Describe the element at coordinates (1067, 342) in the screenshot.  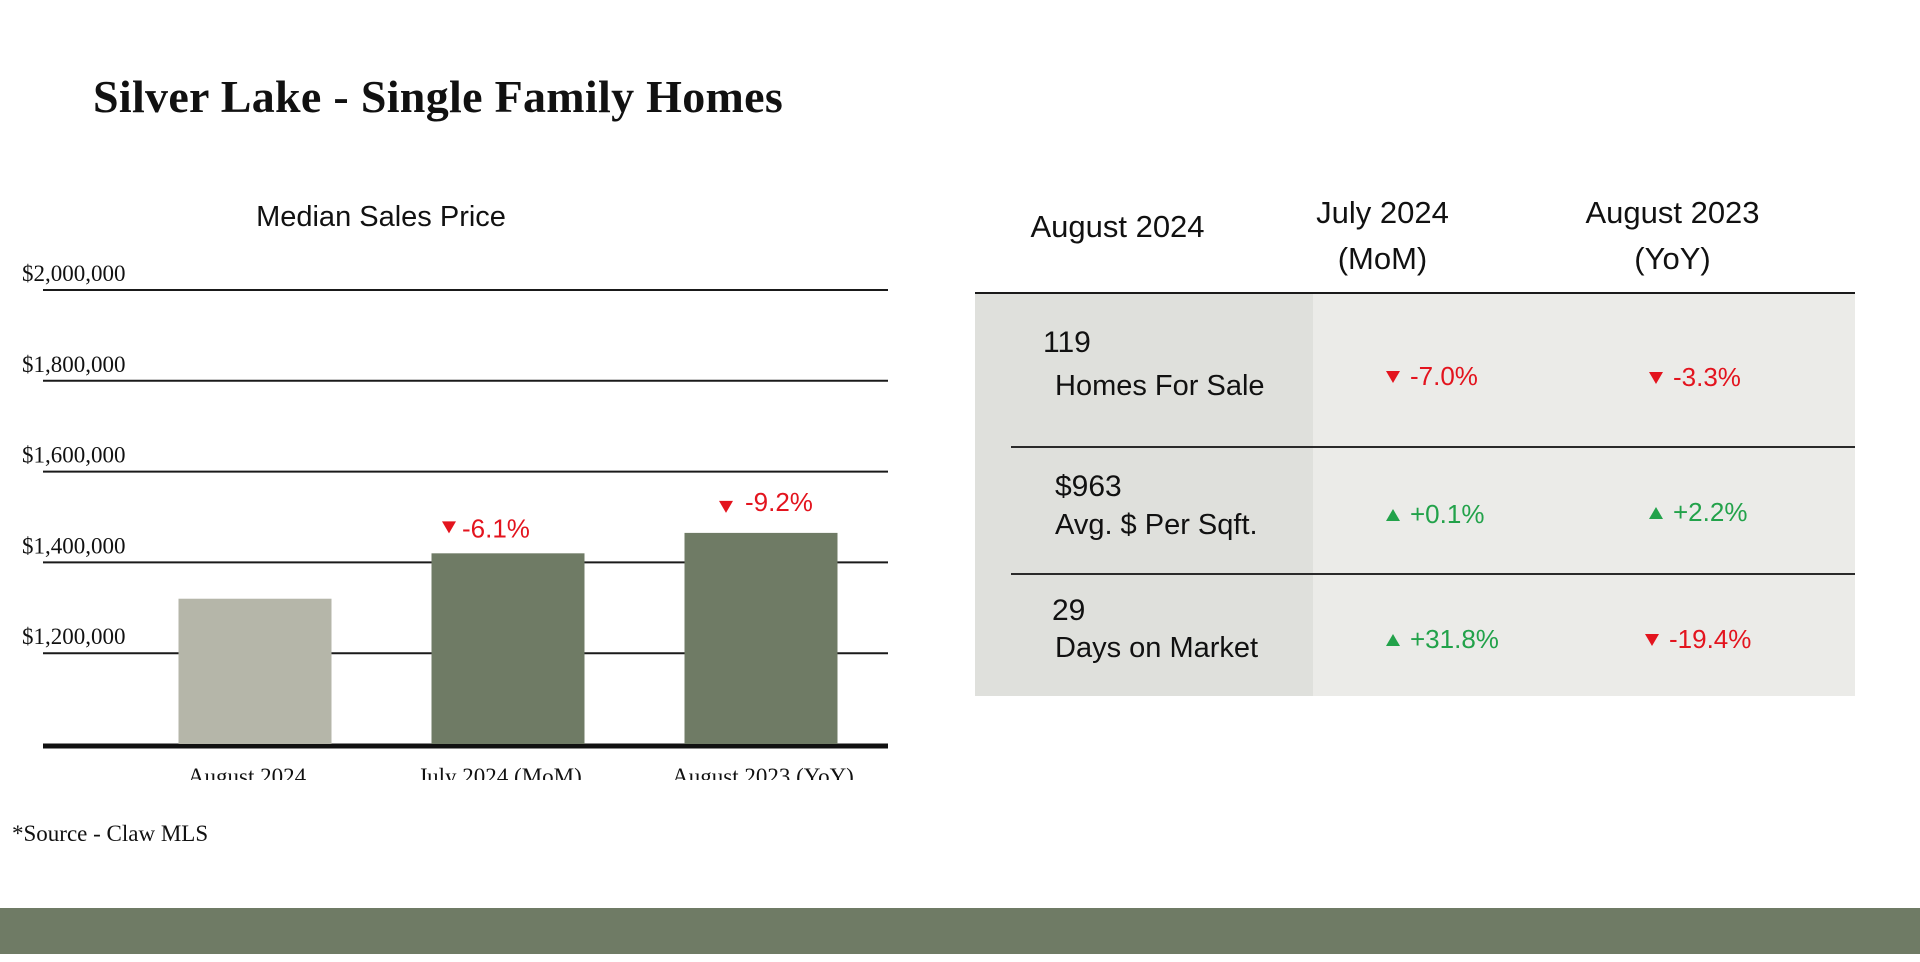
I see `metric-value: 119` at that location.